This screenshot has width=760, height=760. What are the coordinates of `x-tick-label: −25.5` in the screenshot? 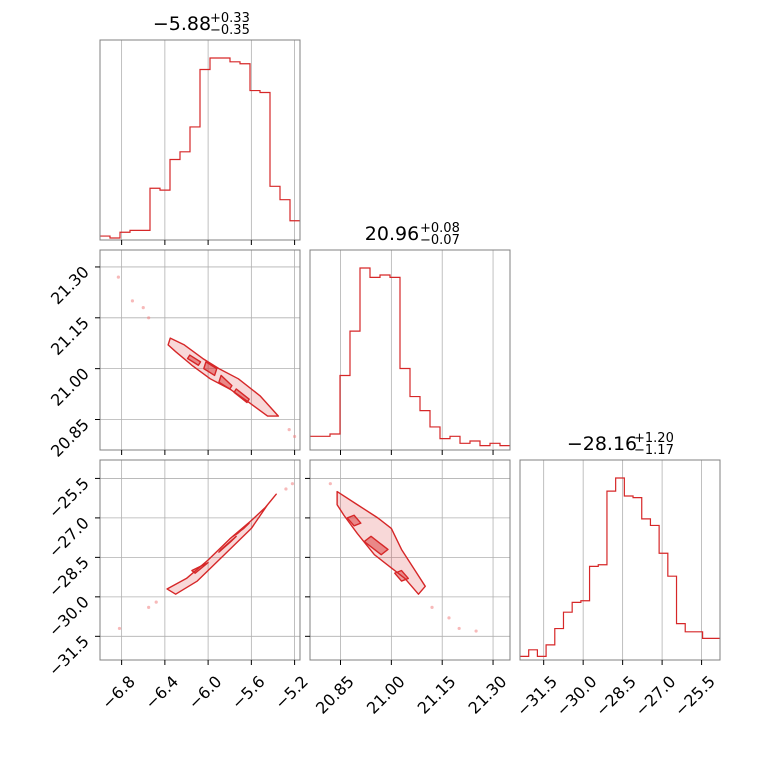 It's located at (695, 696).